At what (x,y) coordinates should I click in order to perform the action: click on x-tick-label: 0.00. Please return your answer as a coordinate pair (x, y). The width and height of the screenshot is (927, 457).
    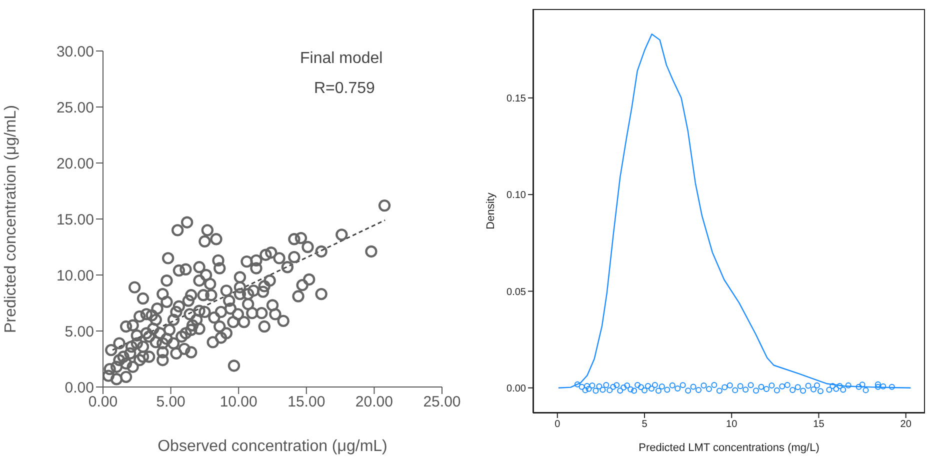
    Looking at the image, I should click on (103, 402).